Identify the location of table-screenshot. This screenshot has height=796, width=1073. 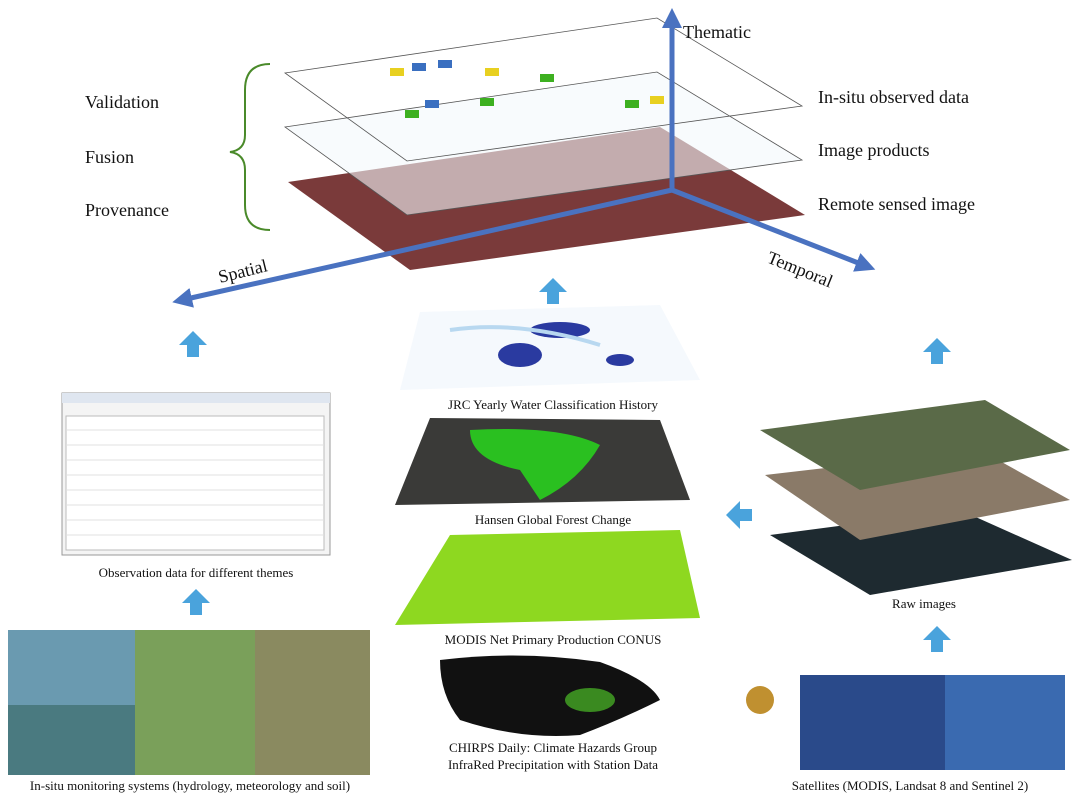
(196, 474).